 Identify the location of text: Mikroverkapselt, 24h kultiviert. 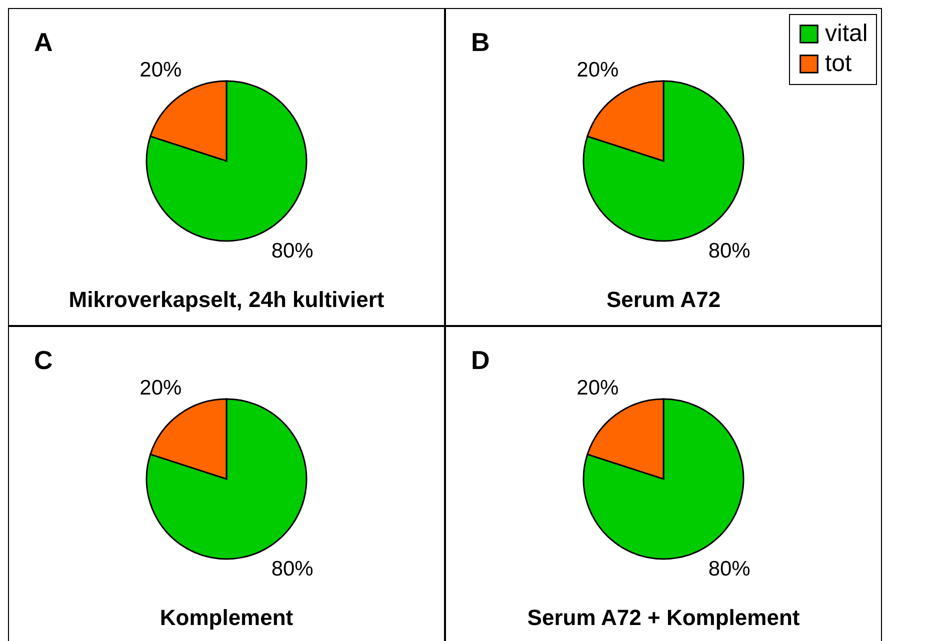
(226, 299).